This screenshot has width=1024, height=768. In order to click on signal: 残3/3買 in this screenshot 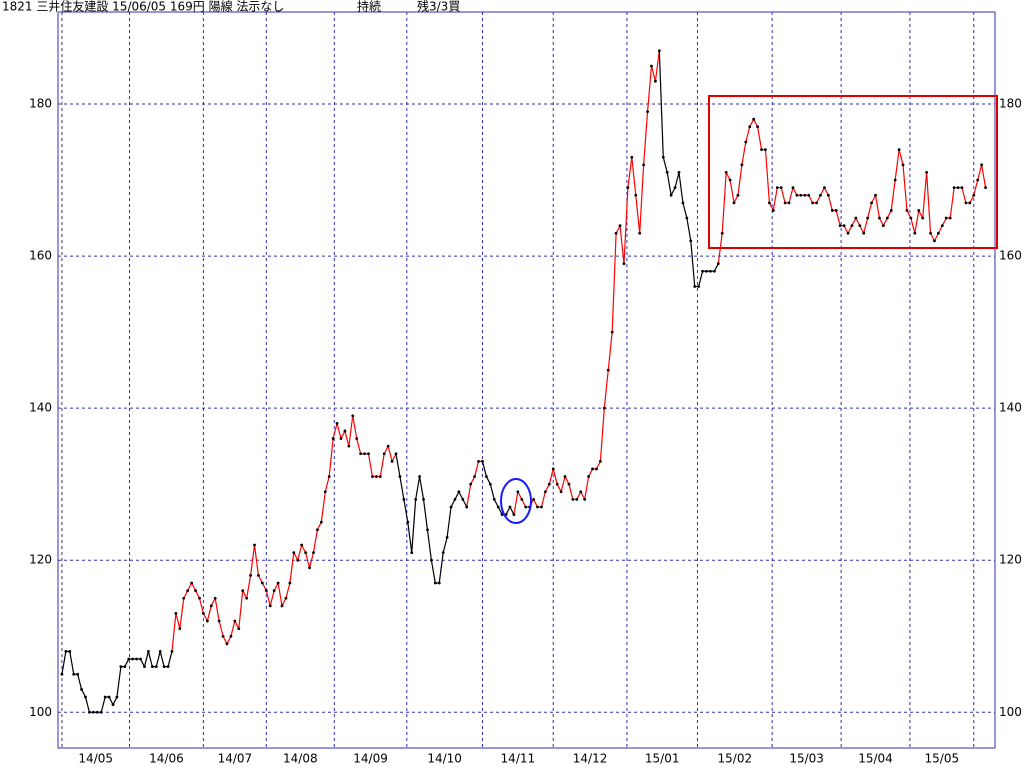, I will do `click(438, 7)`.